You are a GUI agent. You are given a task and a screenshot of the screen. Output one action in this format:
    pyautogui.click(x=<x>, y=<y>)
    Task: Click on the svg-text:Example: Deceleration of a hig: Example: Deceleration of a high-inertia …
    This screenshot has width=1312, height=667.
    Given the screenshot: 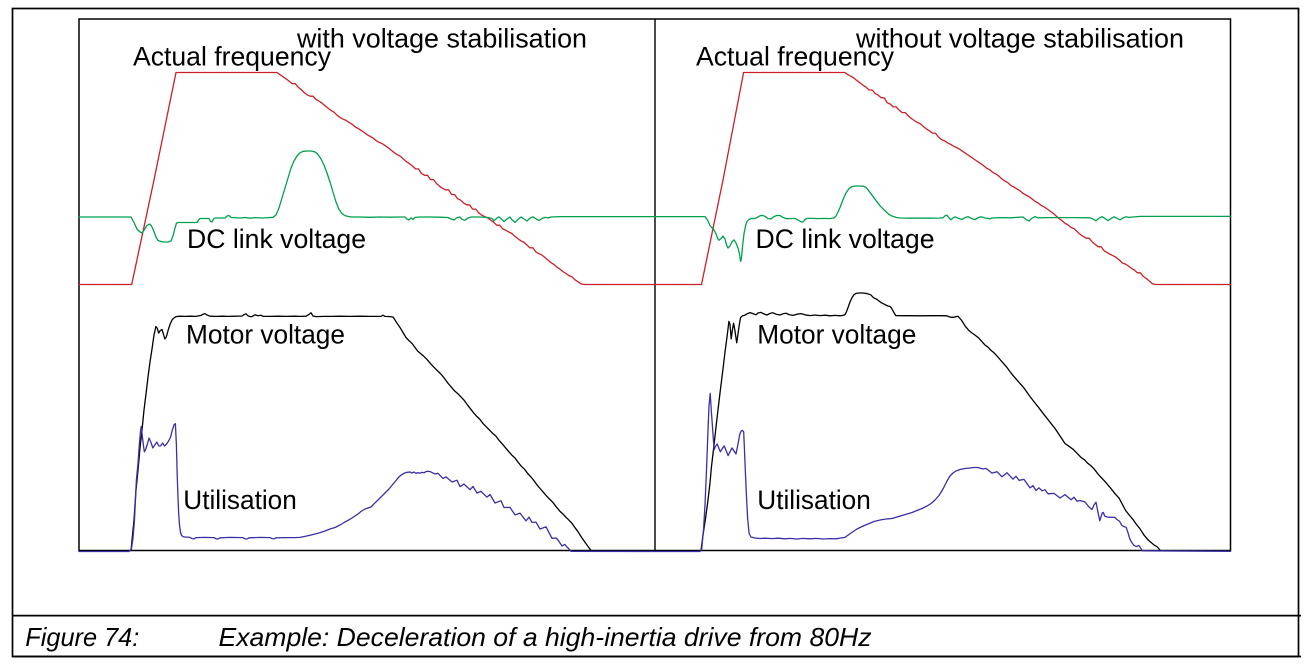 What is the action you would take?
    pyautogui.click(x=545, y=637)
    